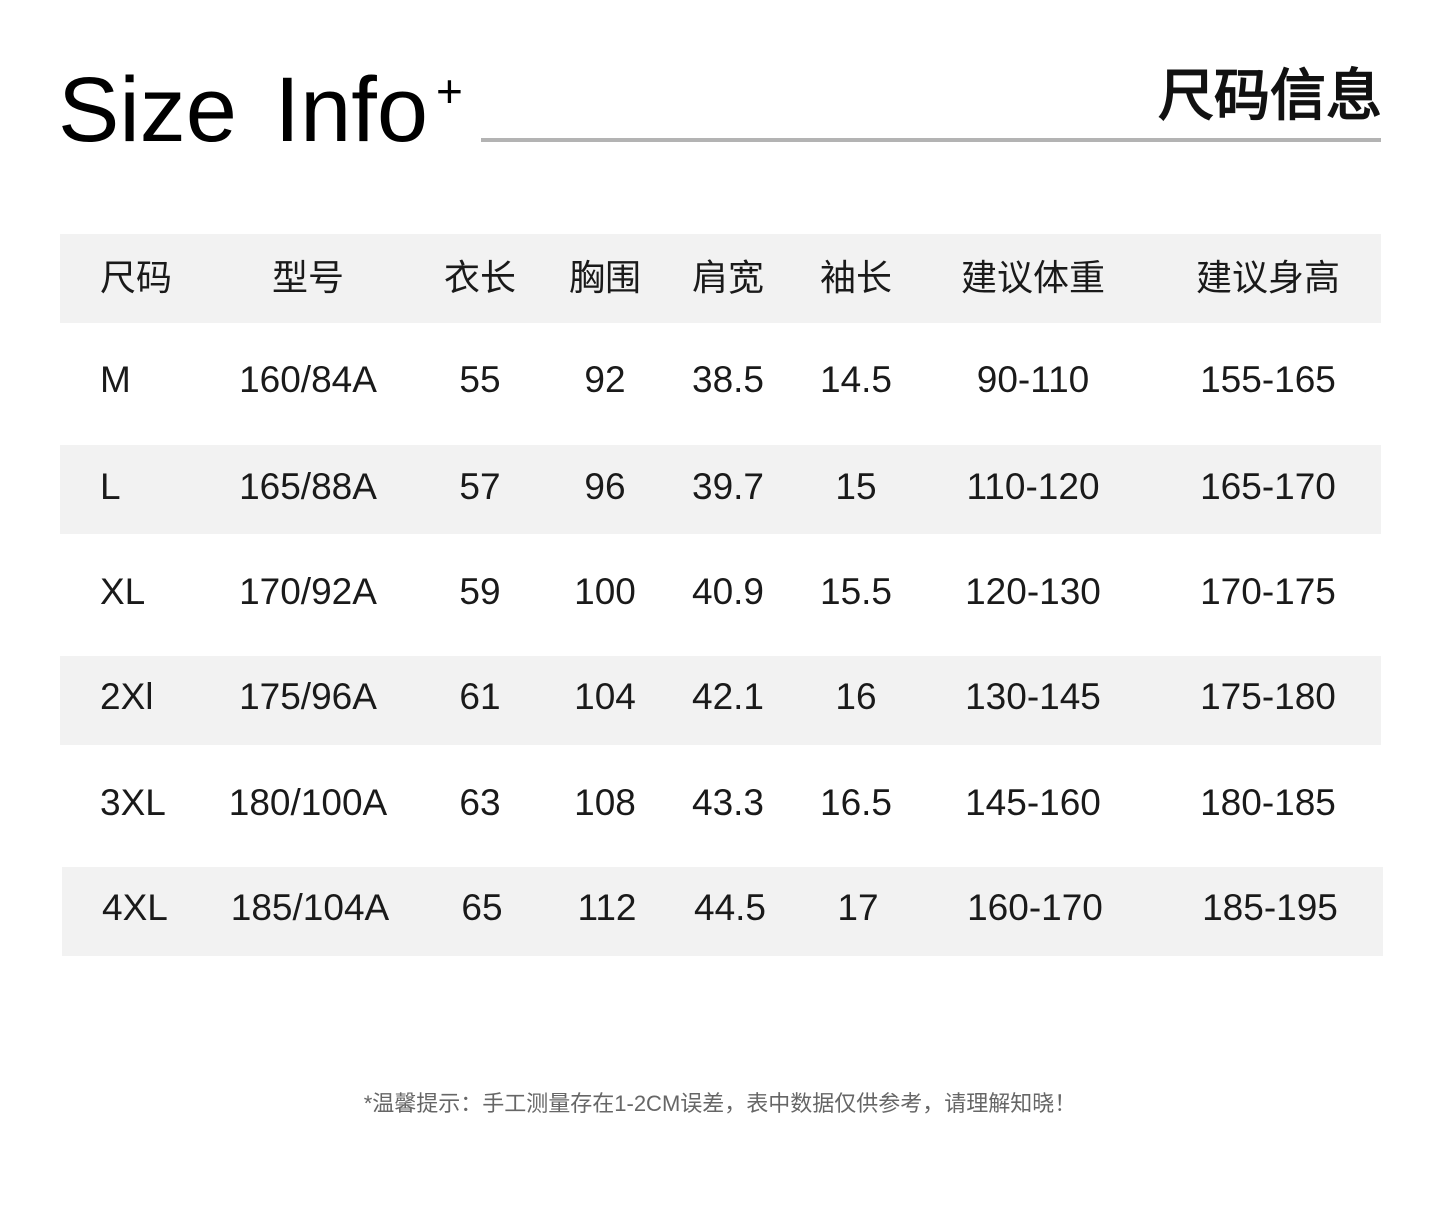  What do you see at coordinates (480, 802) in the screenshot?
I see `table-cell: 63` at bounding box center [480, 802].